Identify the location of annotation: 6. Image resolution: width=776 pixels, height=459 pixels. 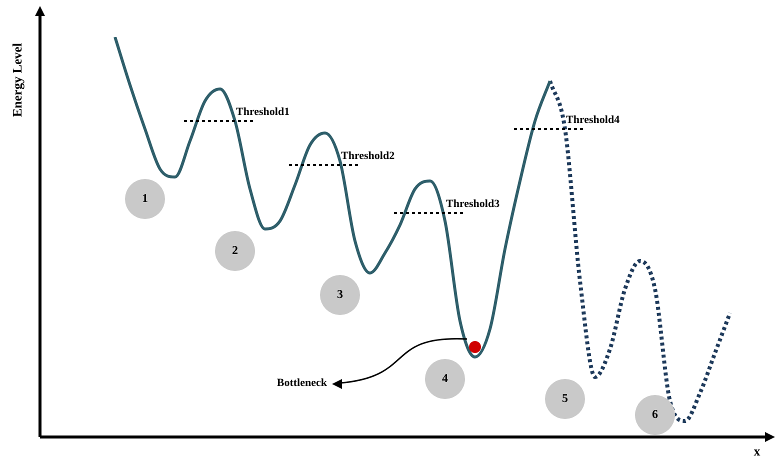
(655, 414).